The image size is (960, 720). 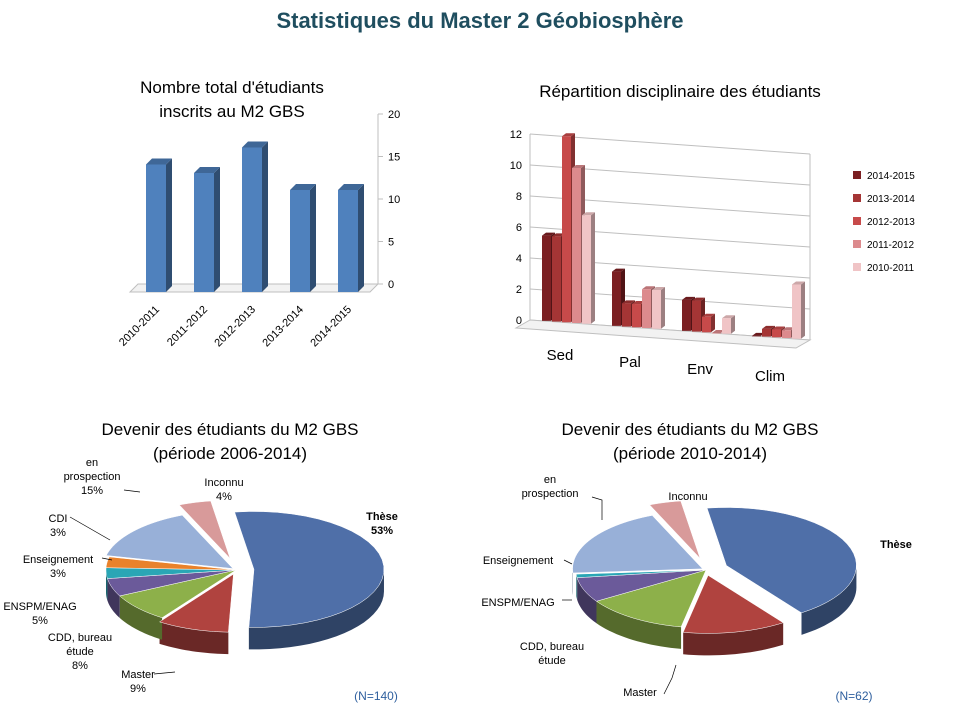 What do you see at coordinates (686, 315) in the screenshot?
I see `bar-Env-2014-2015` at bounding box center [686, 315].